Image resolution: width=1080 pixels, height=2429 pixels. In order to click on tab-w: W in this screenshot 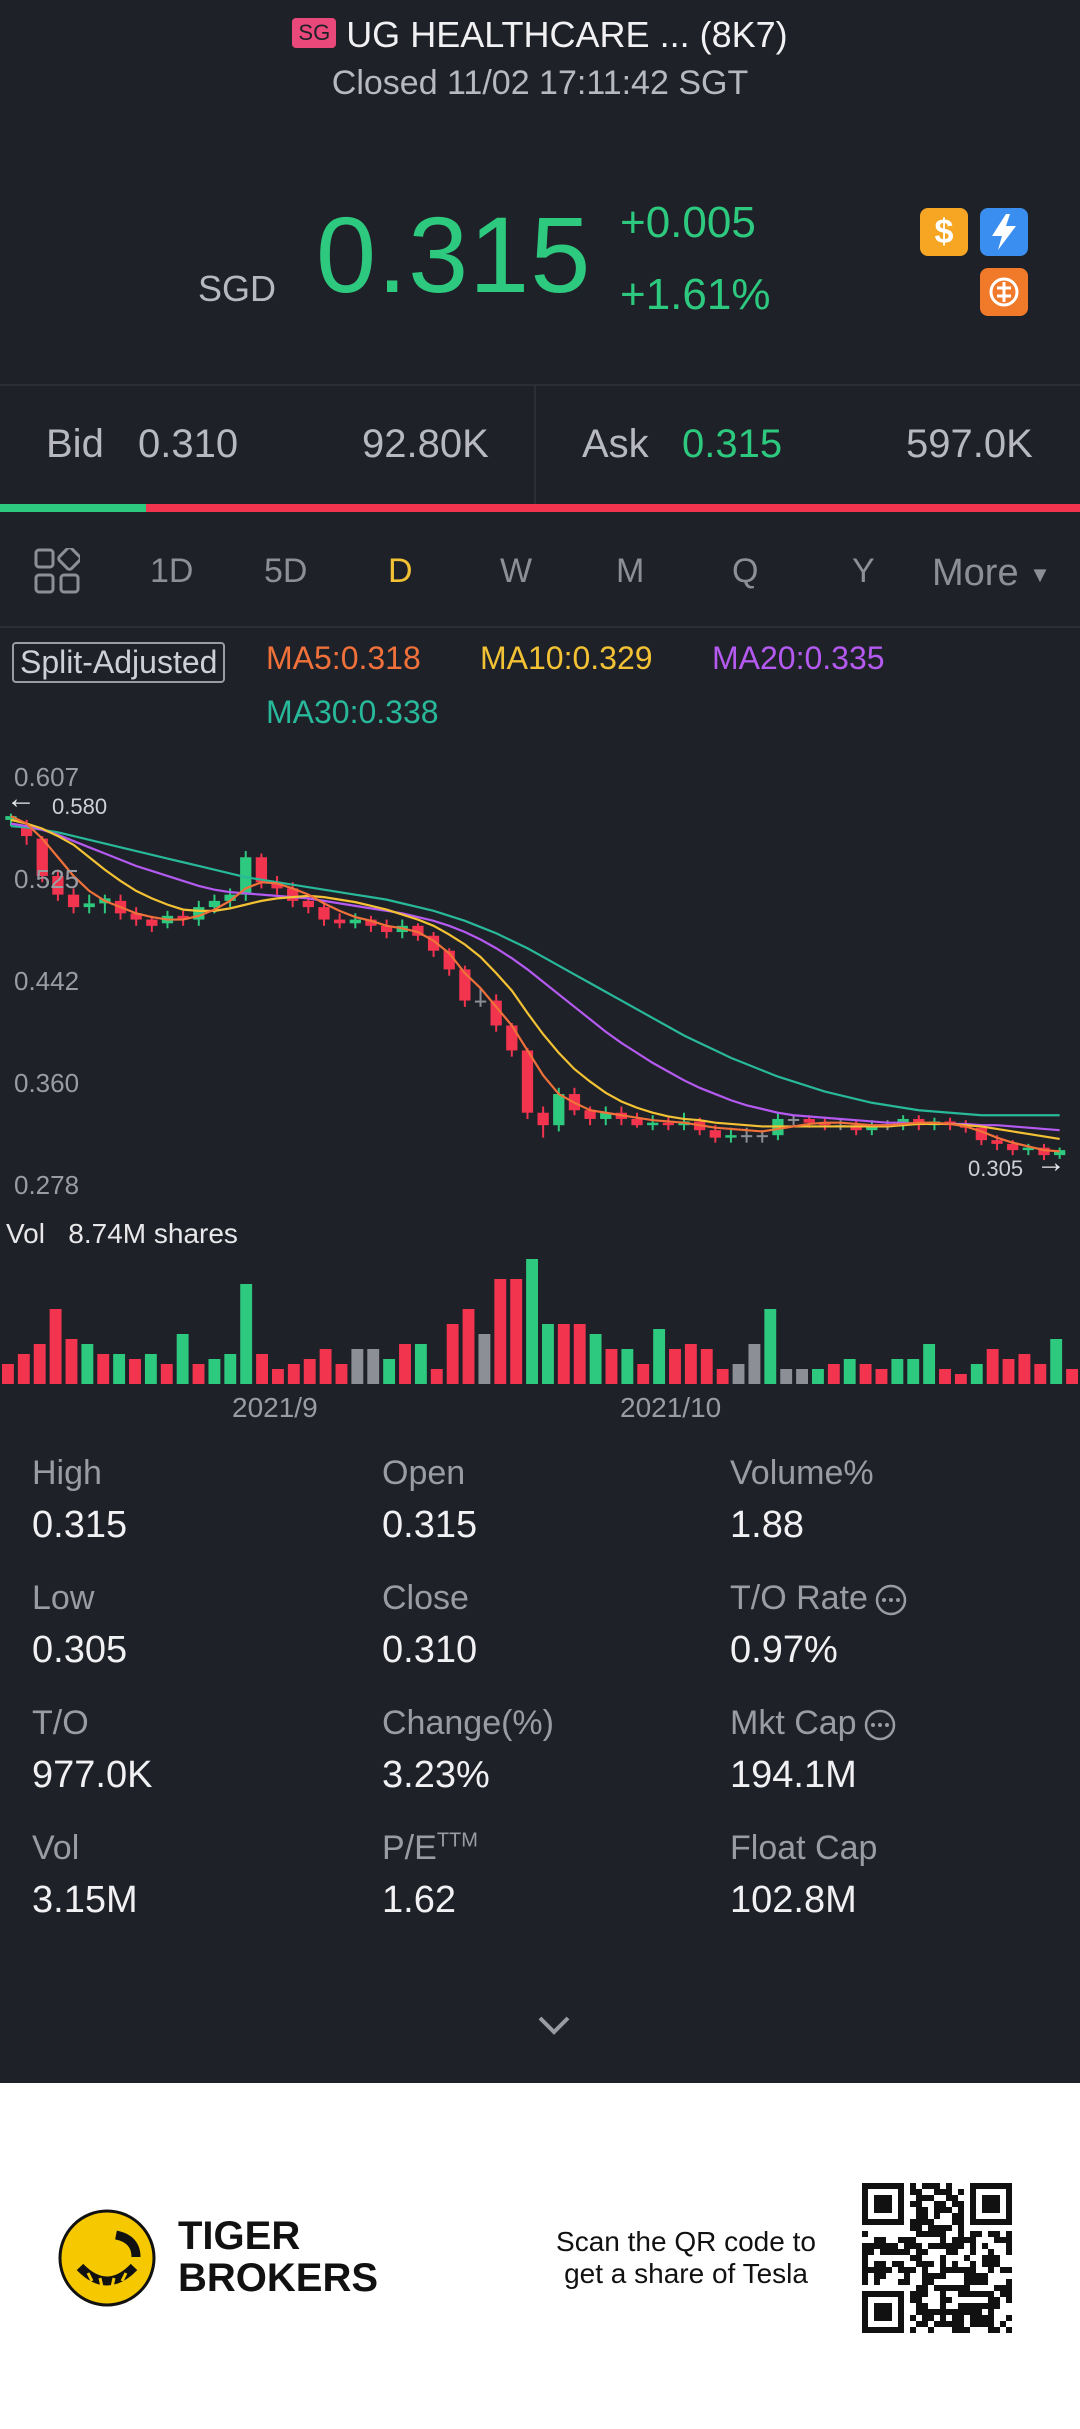, I will do `click(516, 571)`.